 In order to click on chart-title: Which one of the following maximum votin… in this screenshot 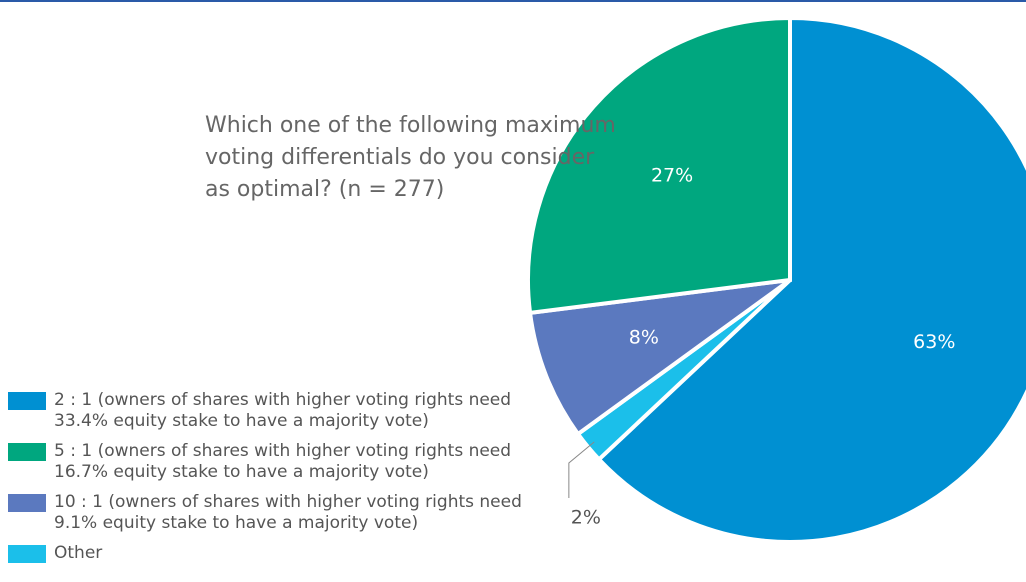, I will do `click(410, 157)`.